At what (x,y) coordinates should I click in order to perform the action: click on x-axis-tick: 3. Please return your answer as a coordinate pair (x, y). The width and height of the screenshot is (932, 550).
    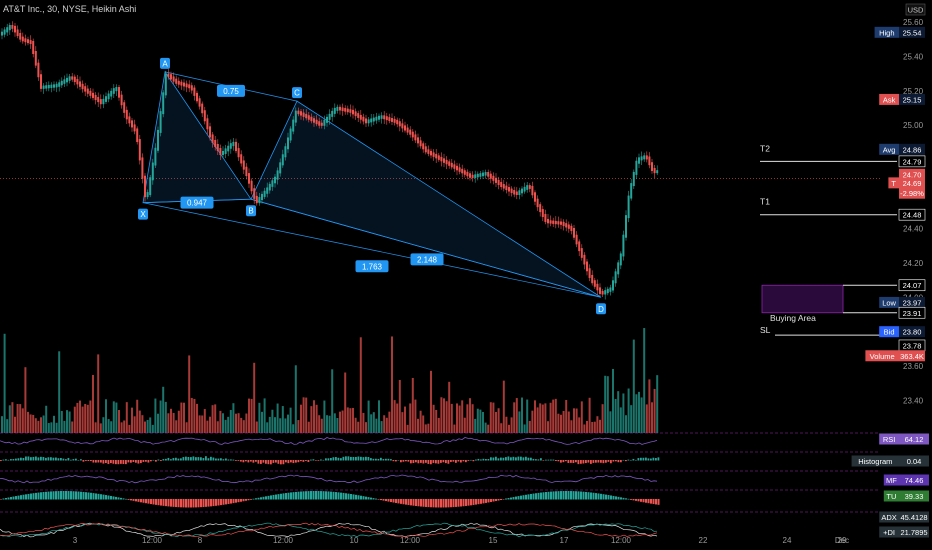
    Looking at the image, I should click on (75, 540).